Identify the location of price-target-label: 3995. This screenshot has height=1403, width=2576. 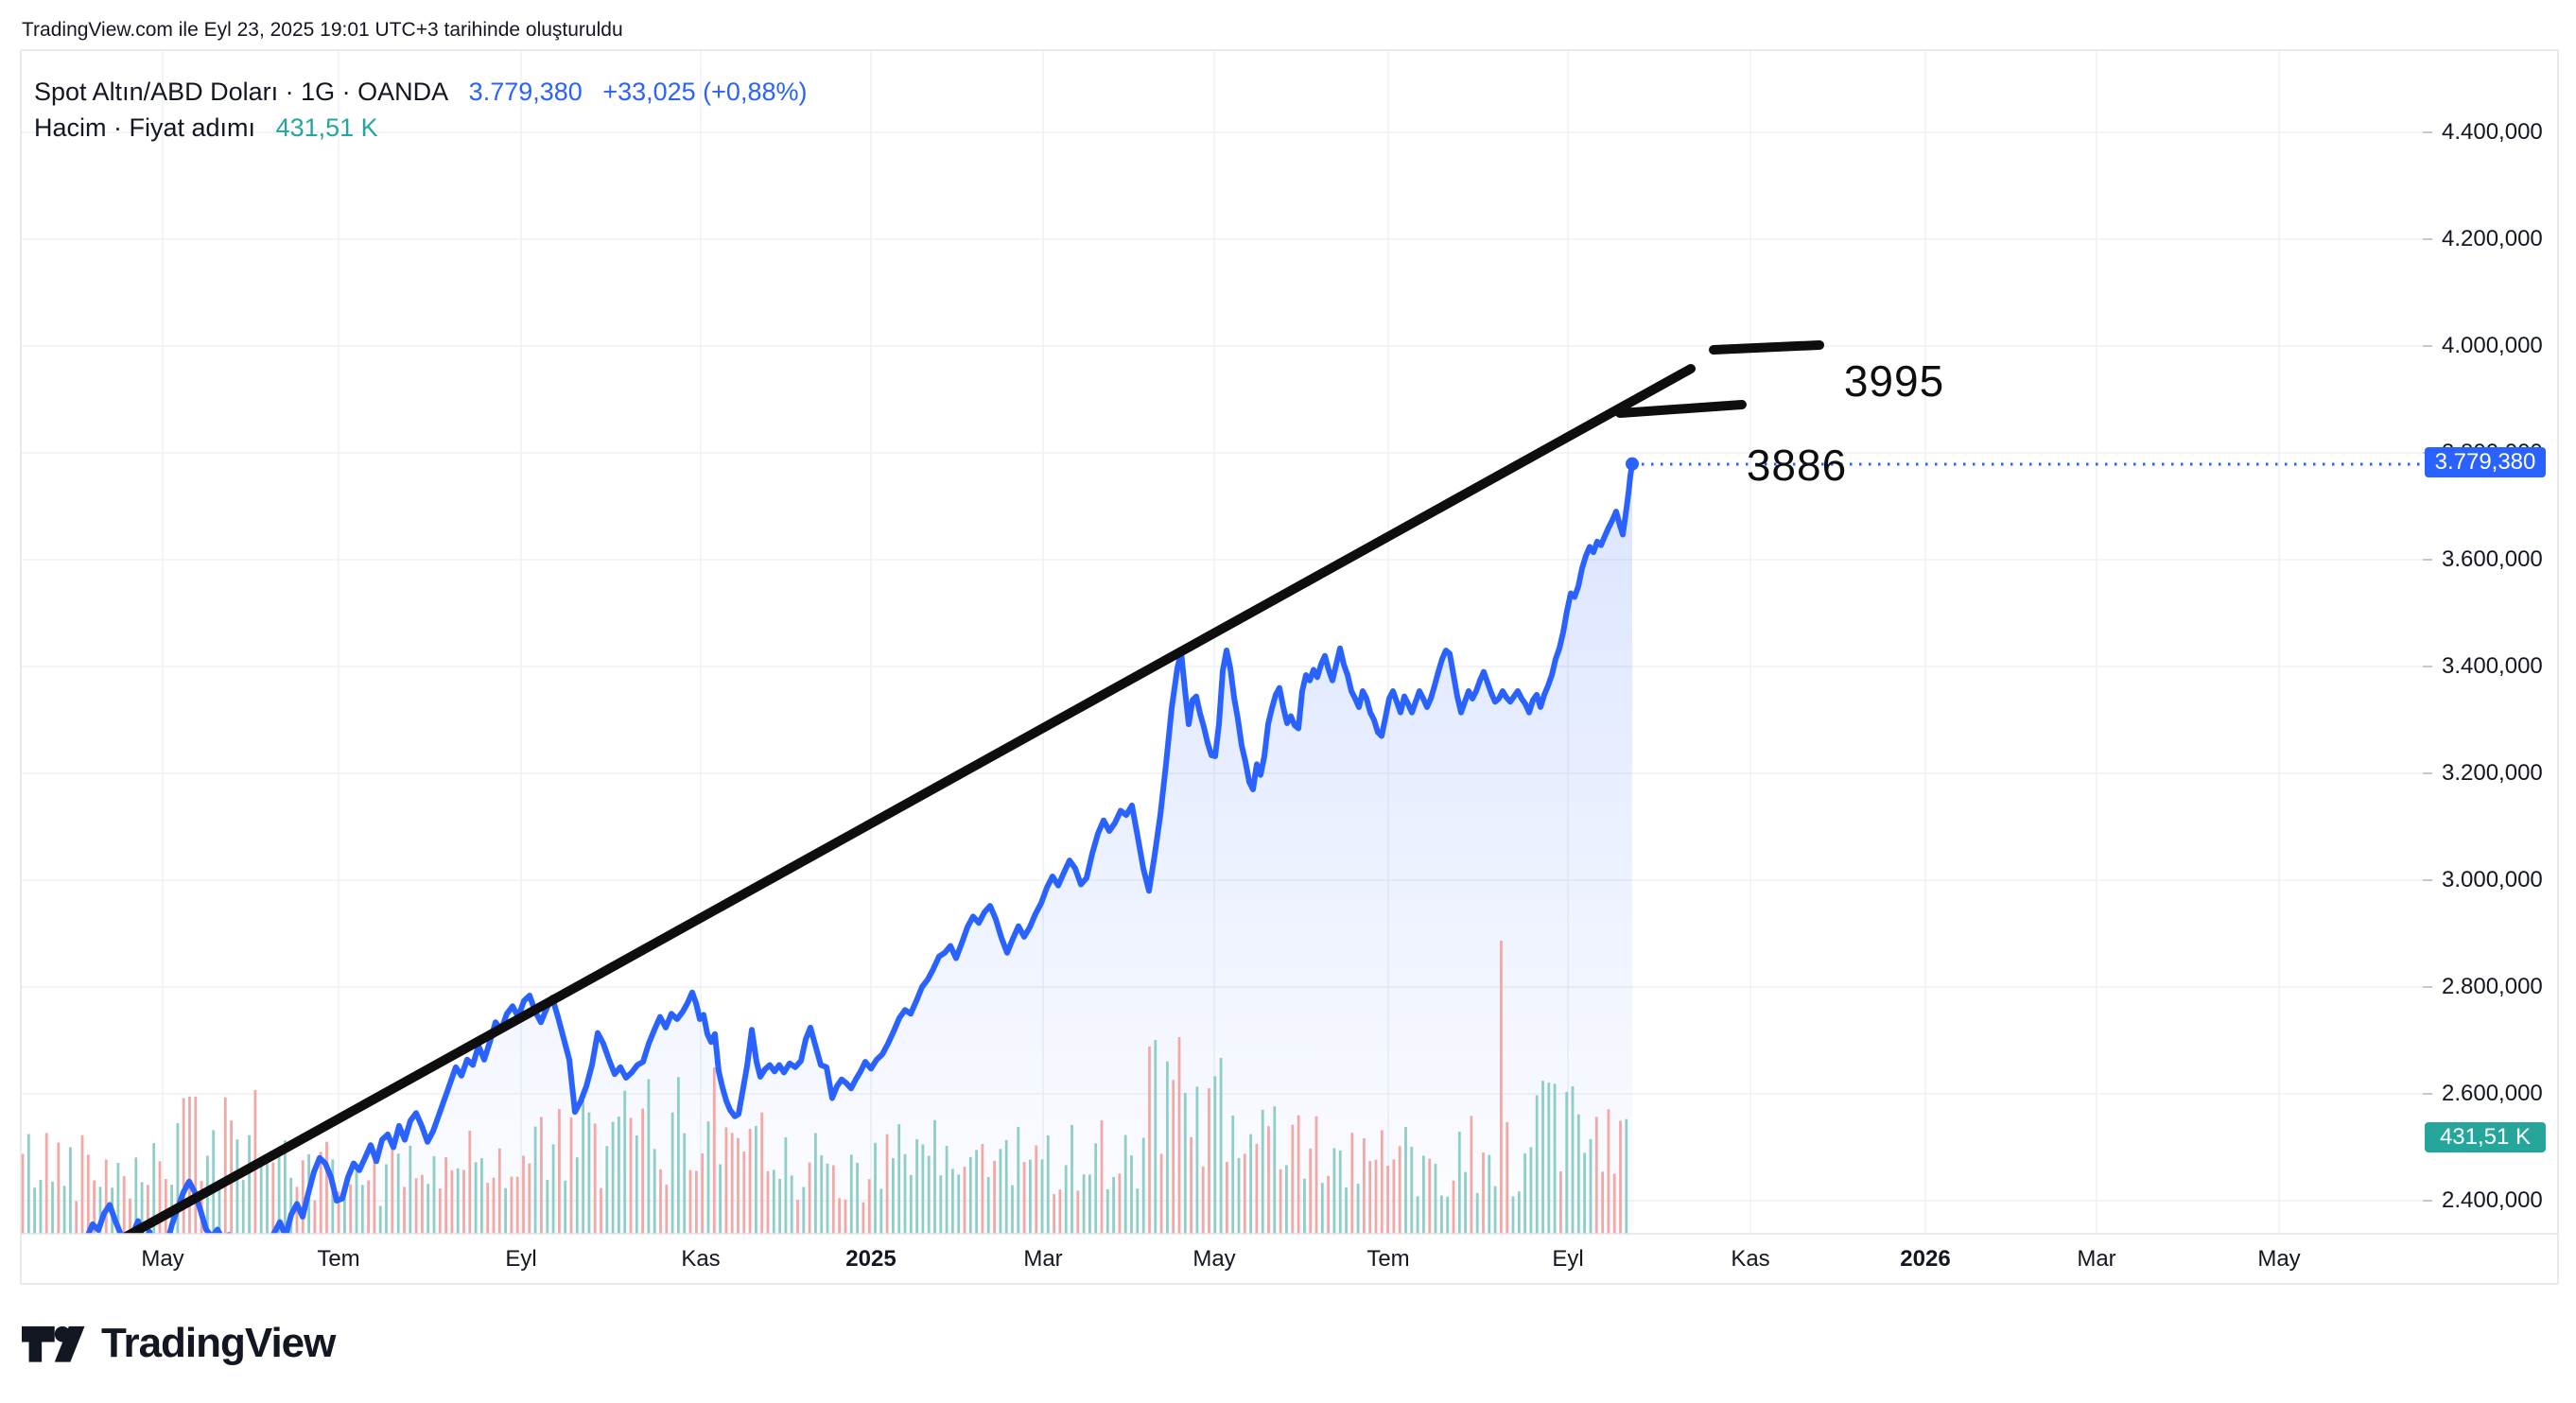
(1894, 381).